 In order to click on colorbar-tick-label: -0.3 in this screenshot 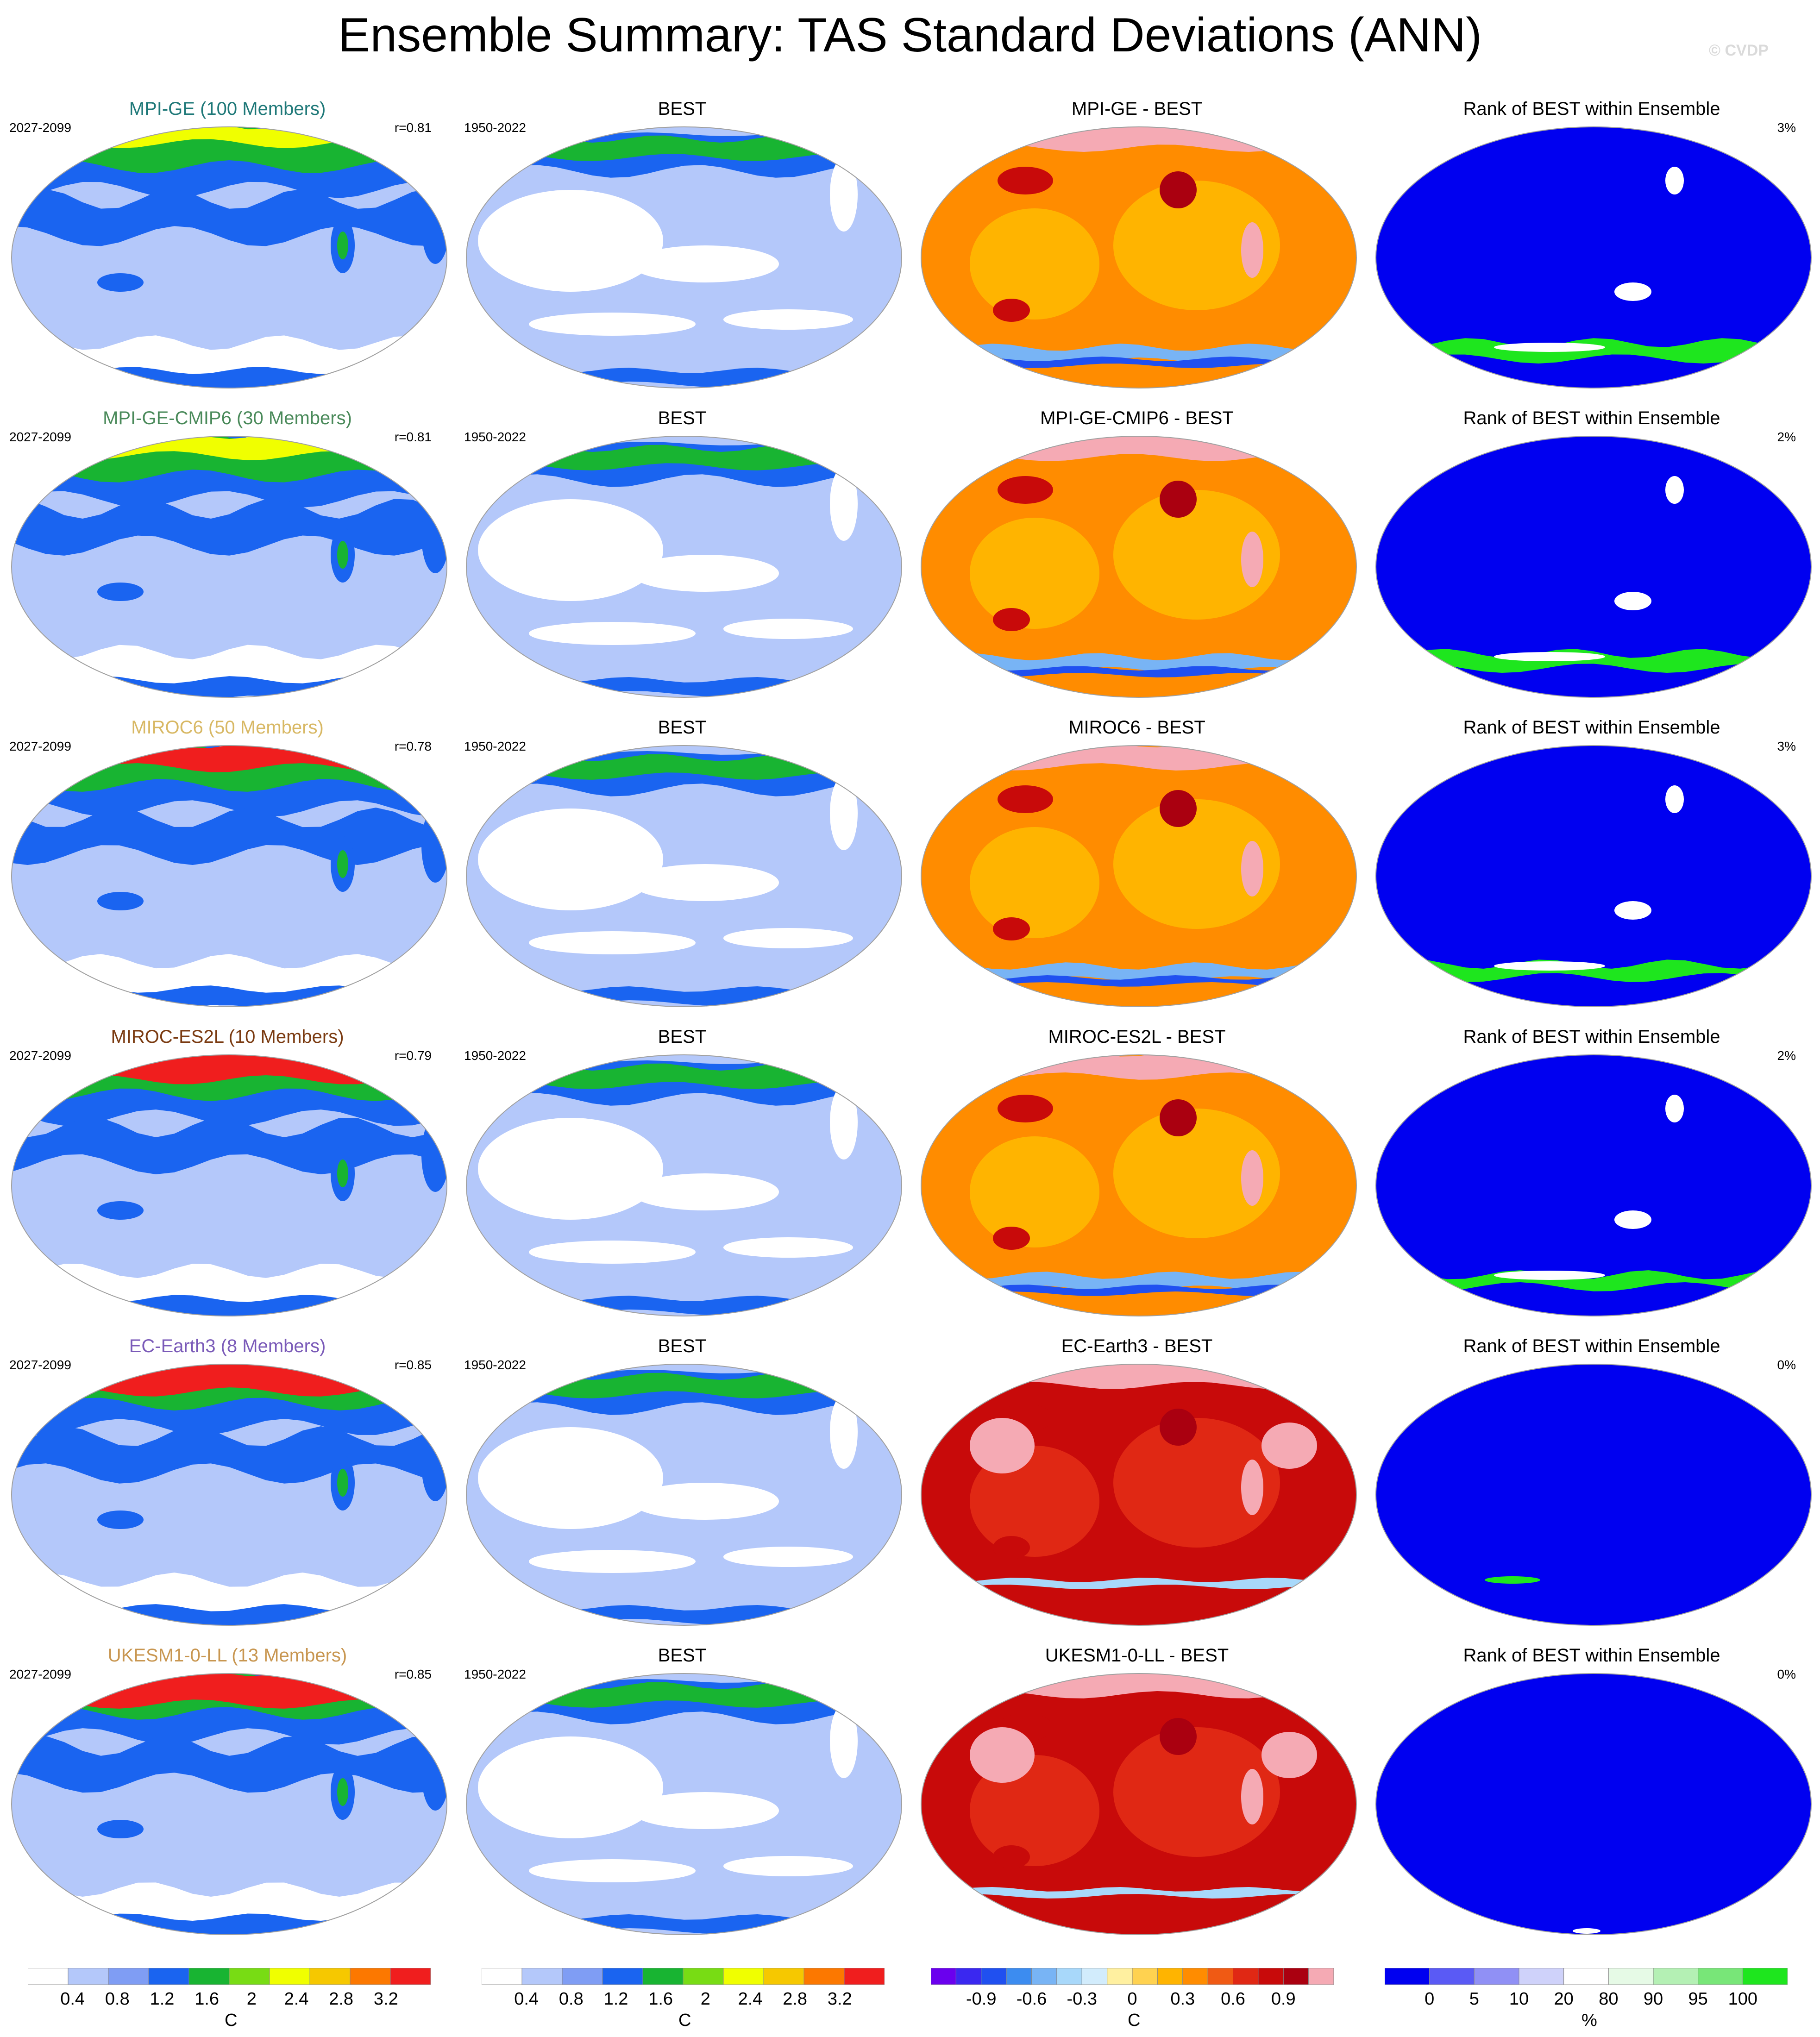, I will do `click(1082, 1999)`.